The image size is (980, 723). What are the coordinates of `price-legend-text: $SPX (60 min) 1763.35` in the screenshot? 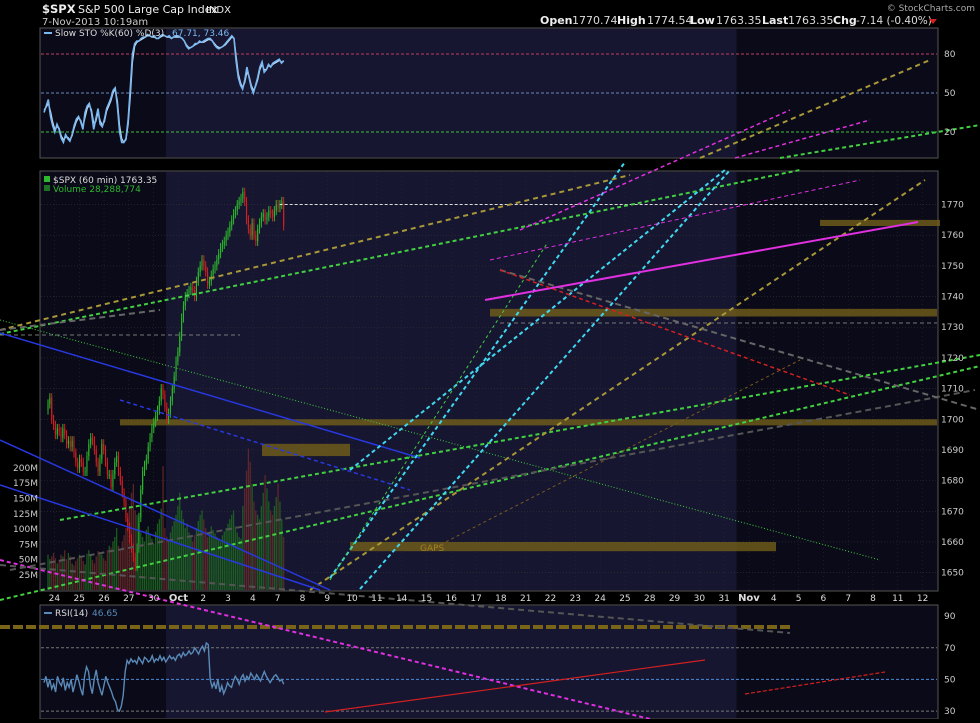 It's located at (105, 181).